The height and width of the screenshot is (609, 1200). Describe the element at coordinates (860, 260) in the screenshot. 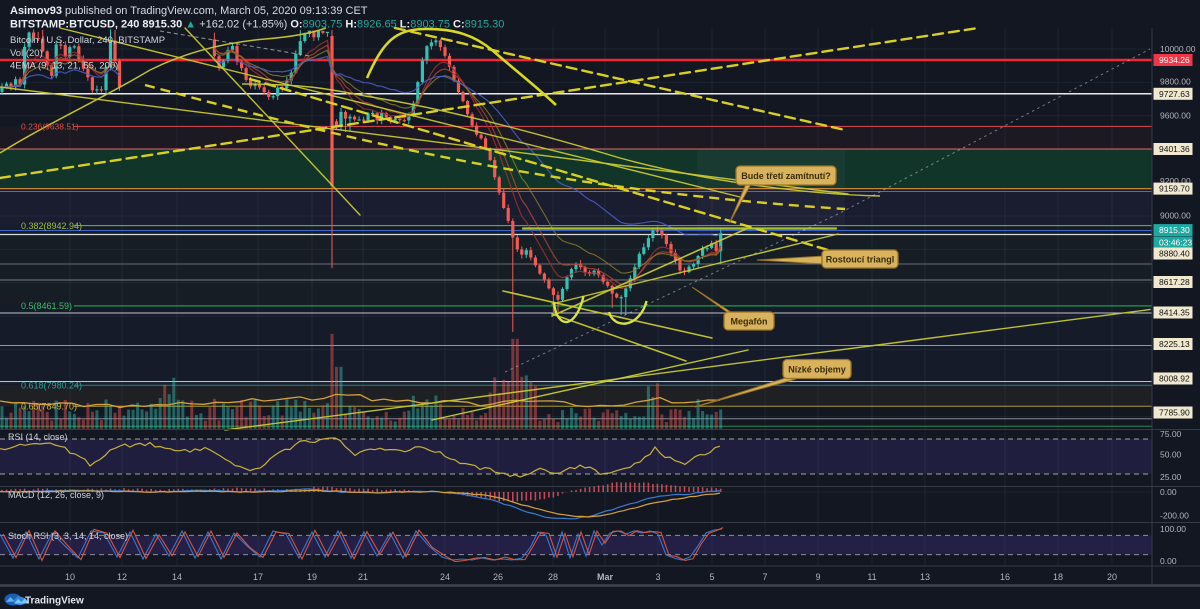

I see `svg-text: Rostoucí triangl` at that location.